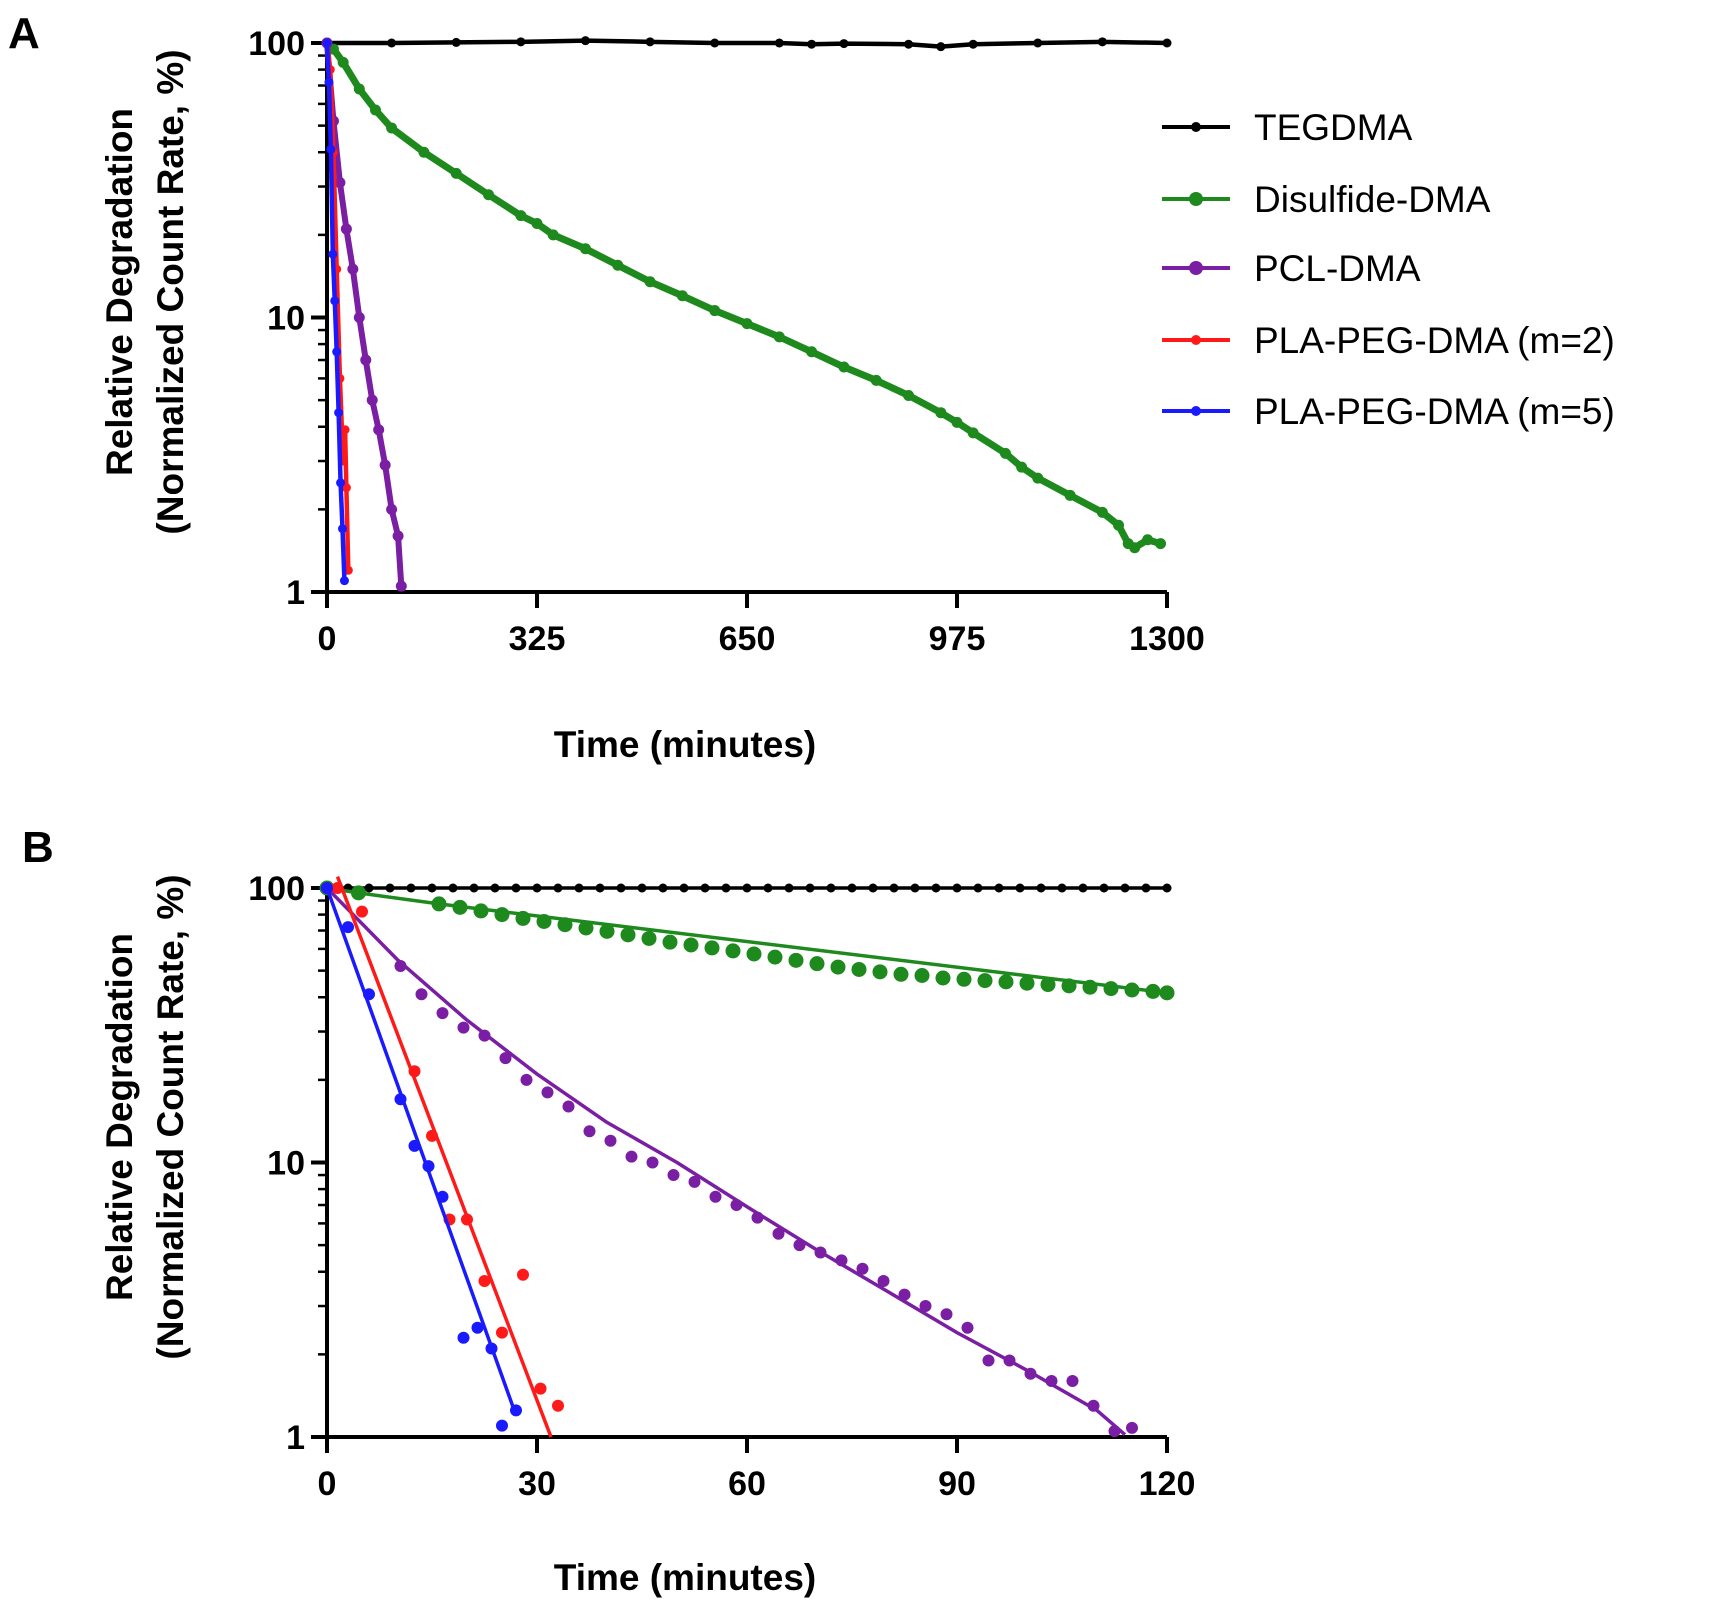 This screenshot has height=1620, width=1709. What do you see at coordinates (119, 1117) in the screenshot?
I see `y-axis-title-line-1: Relative Degradation` at bounding box center [119, 1117].